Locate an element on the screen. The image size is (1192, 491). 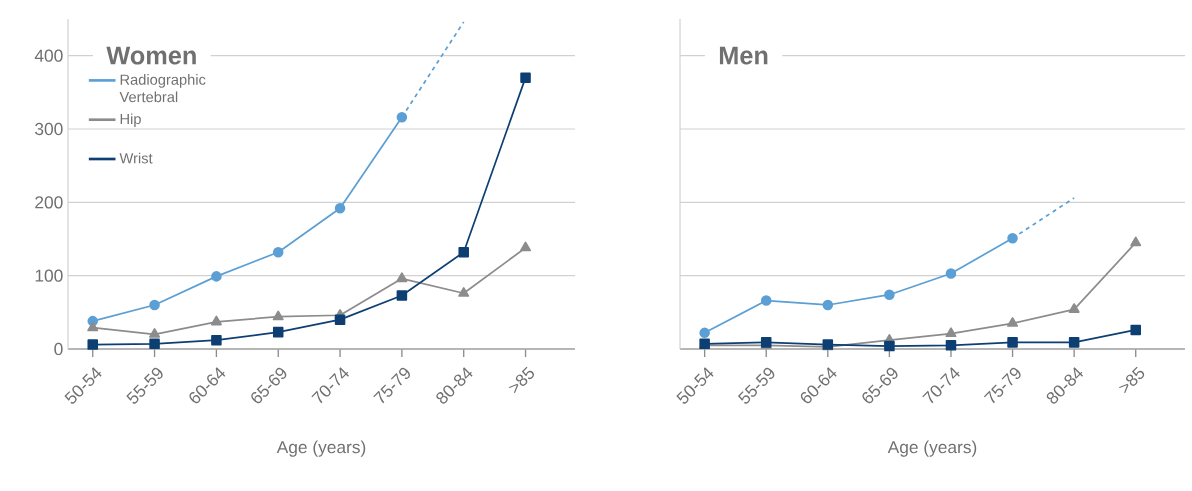
legend-label: Radiographic Vertebral is located at coordinates (162, 88).